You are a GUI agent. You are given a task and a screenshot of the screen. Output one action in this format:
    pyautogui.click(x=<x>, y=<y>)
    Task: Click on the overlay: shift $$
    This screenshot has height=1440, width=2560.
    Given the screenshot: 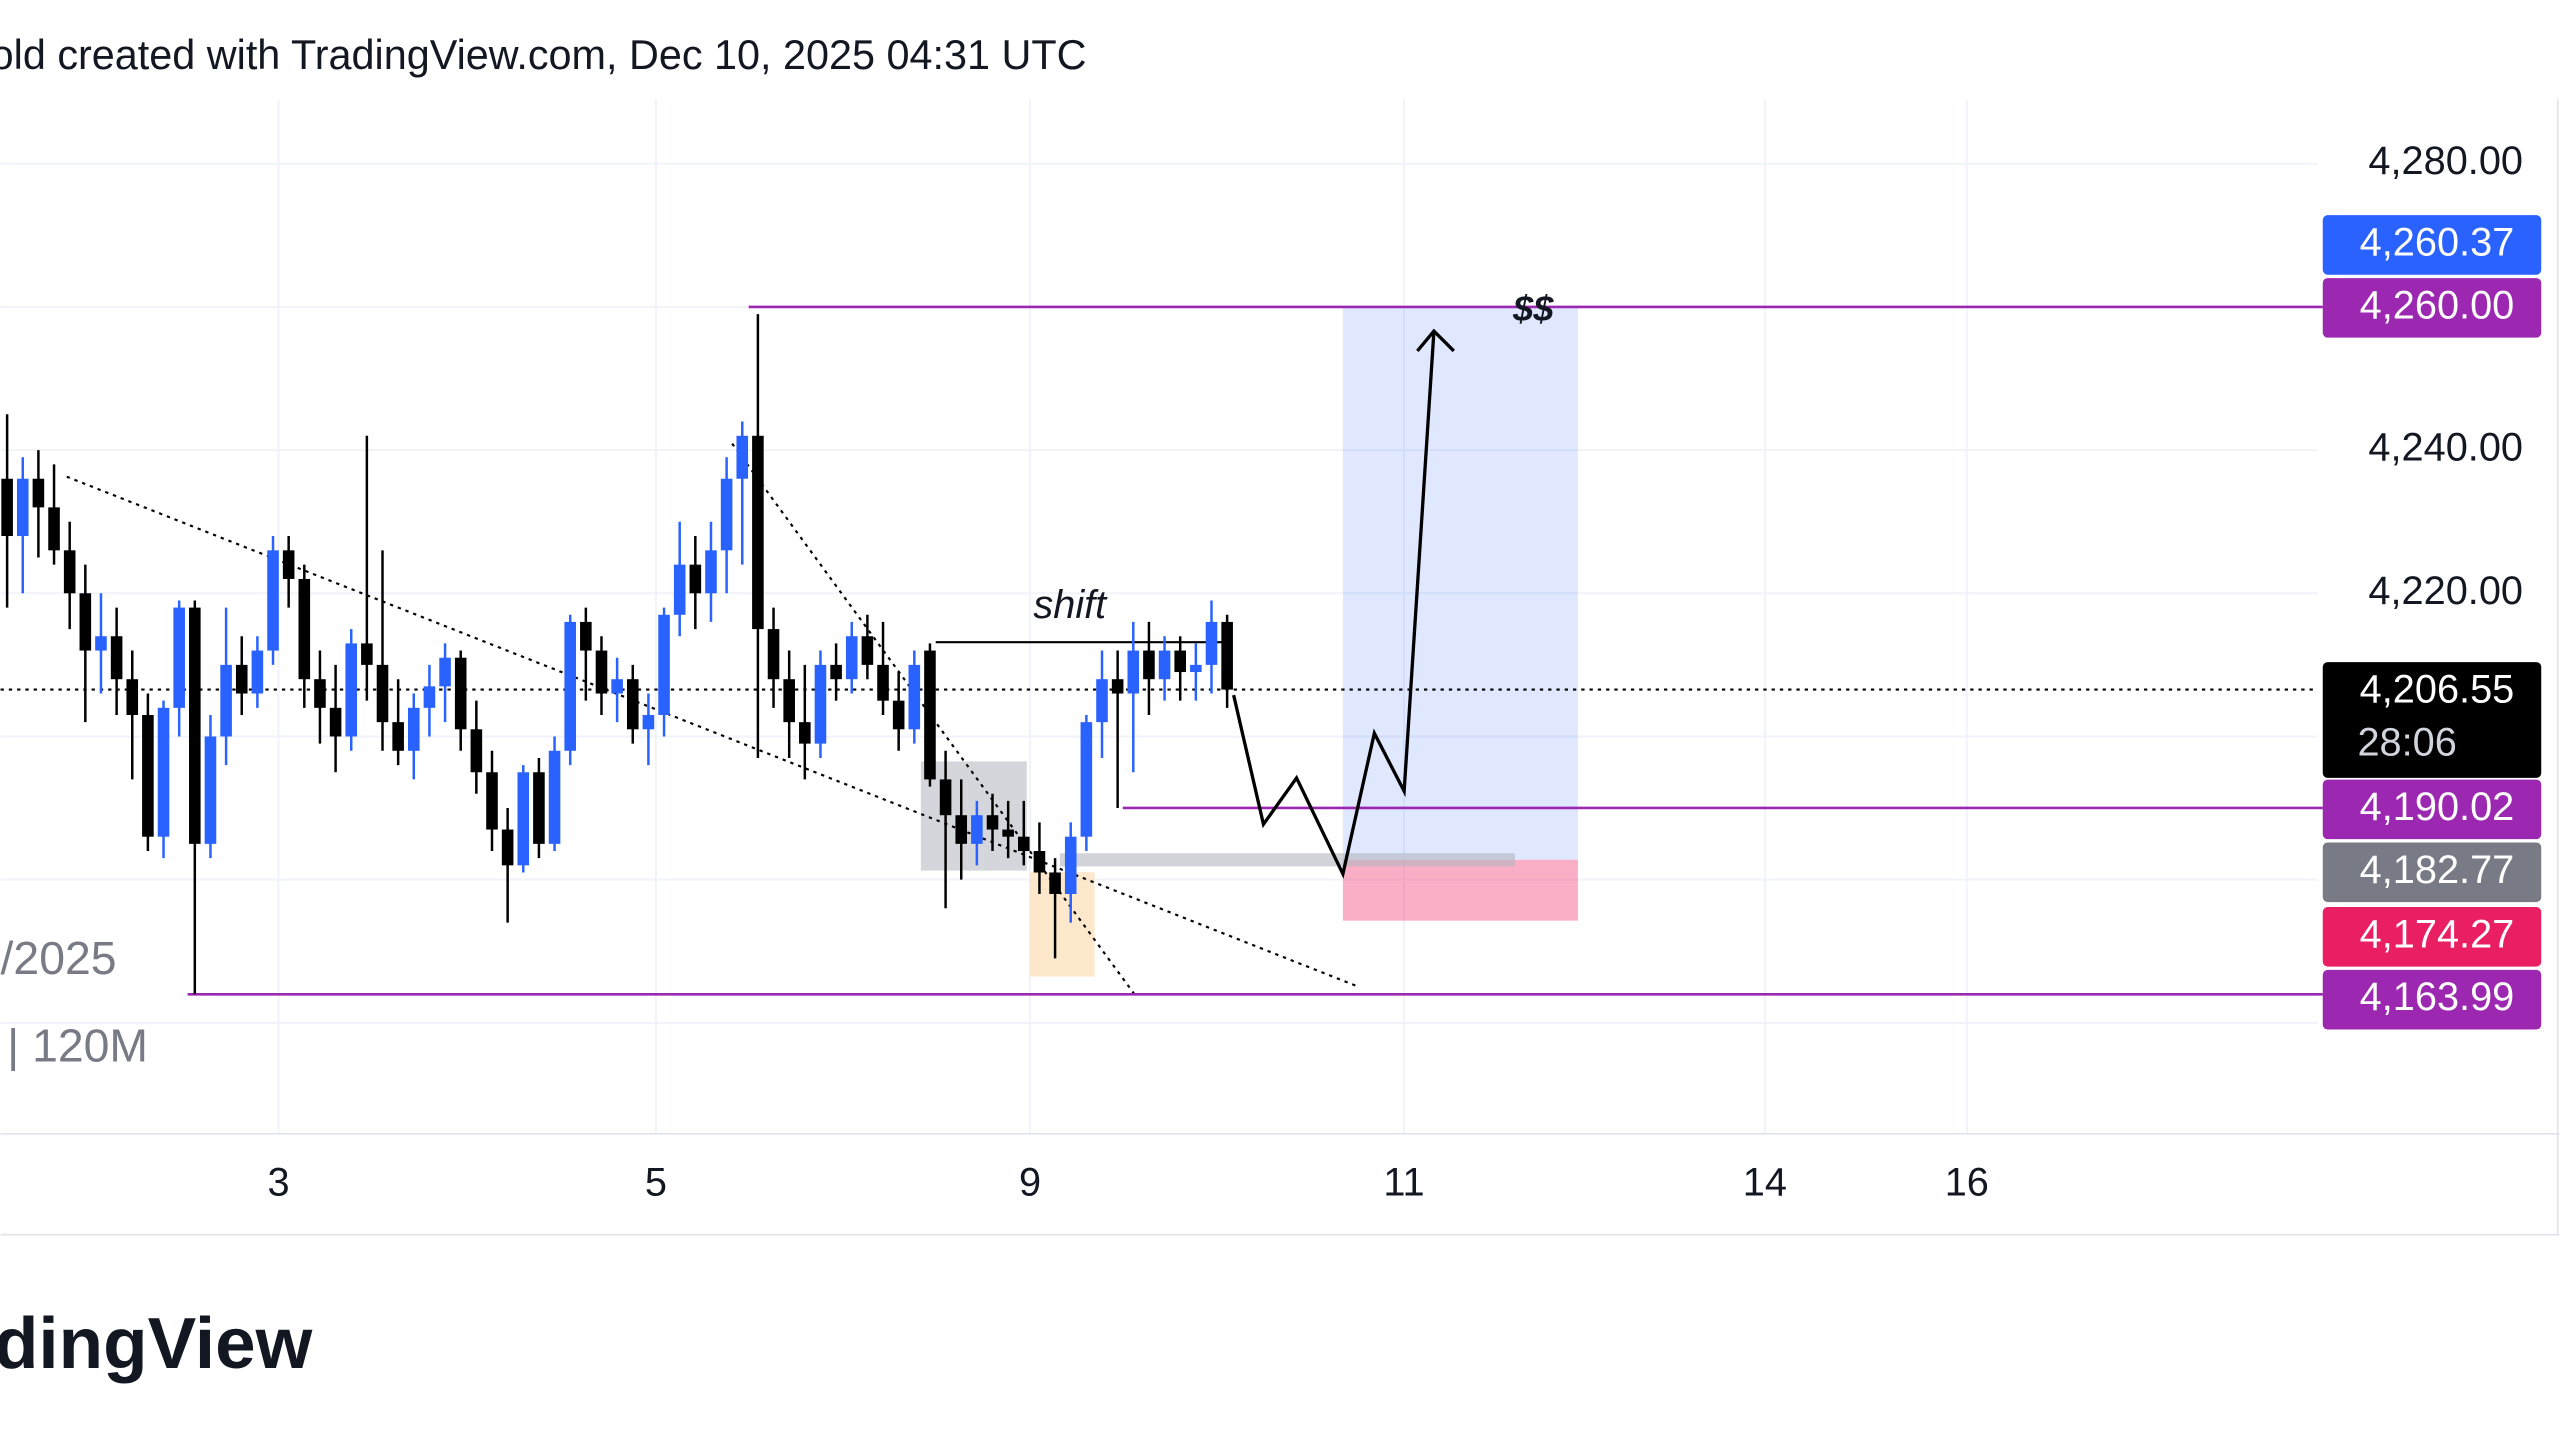 What is the action you would take?
    pyautogui.click(x=1293, y=583)
    